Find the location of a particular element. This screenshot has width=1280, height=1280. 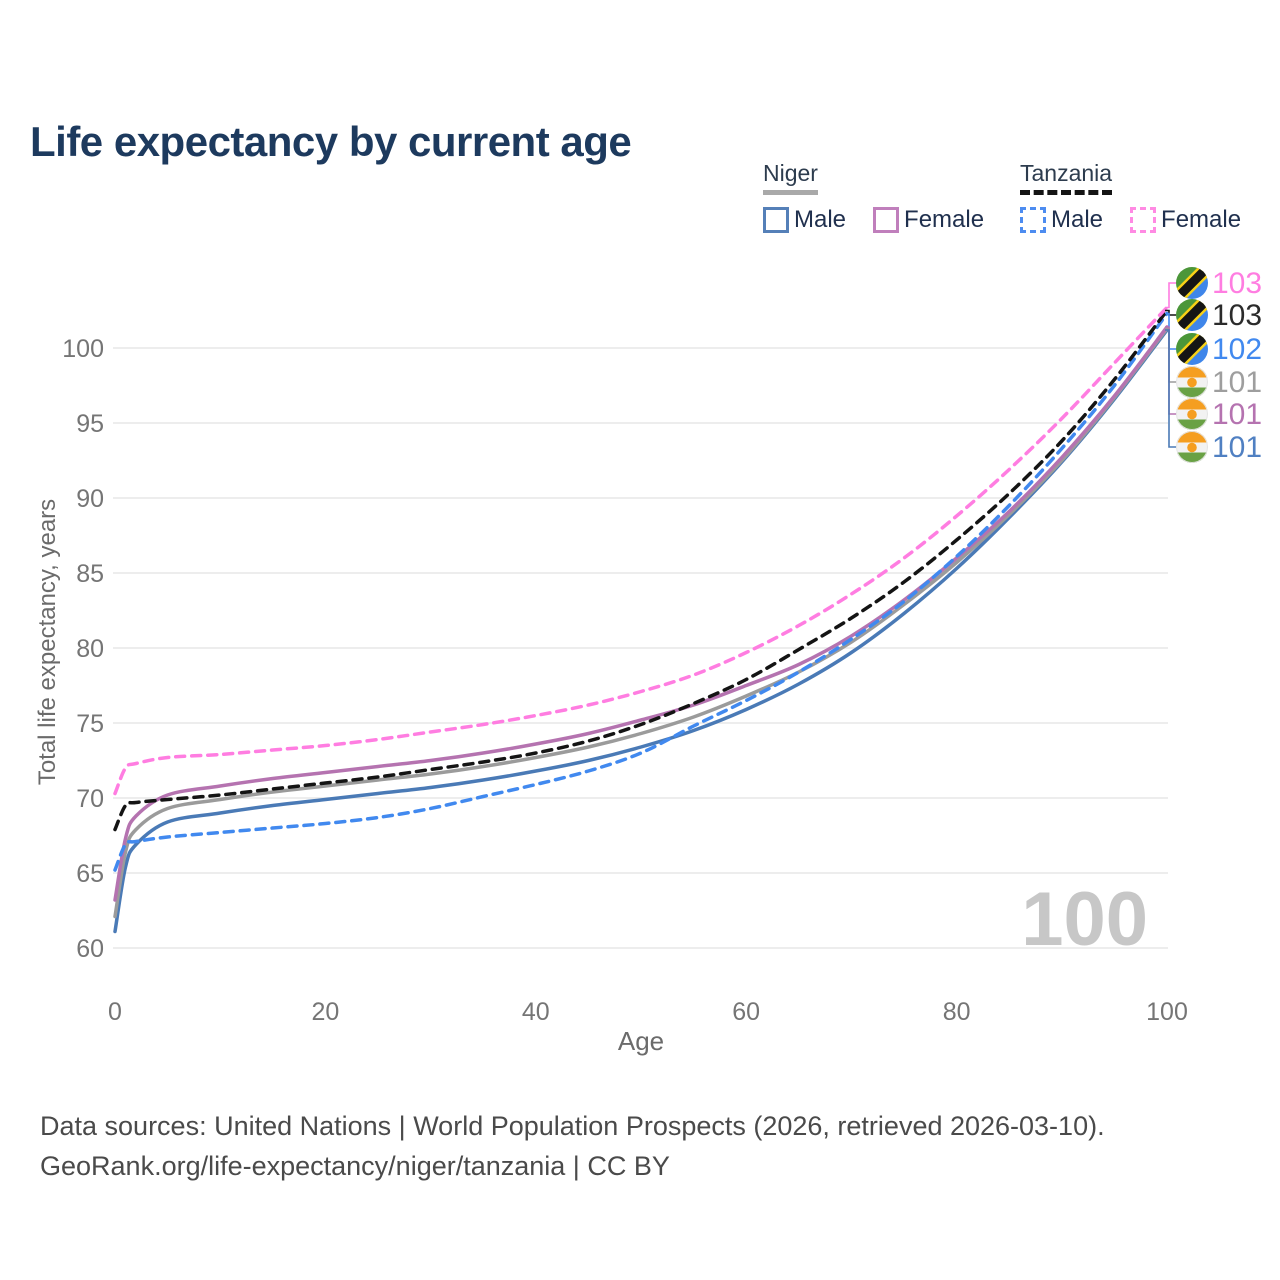

x-tick-label: 80 is located at coordinates (957, 1012).